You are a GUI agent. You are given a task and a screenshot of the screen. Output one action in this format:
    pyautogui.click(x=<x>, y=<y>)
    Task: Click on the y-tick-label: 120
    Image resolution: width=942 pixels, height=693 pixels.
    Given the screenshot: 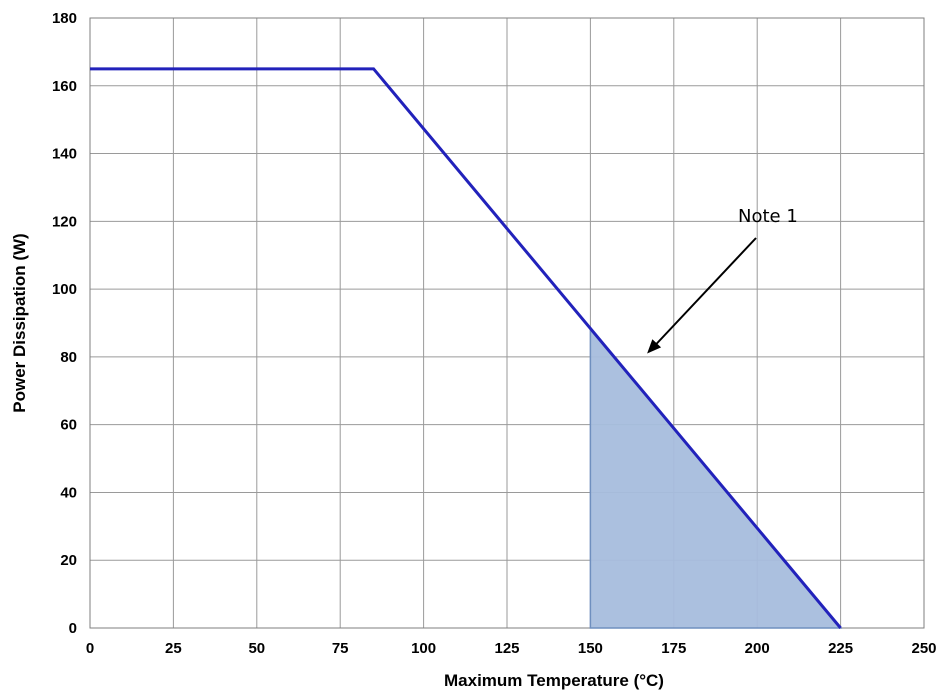 What is the action you would take?
    pyautogui.click(x=64, y=221)
    